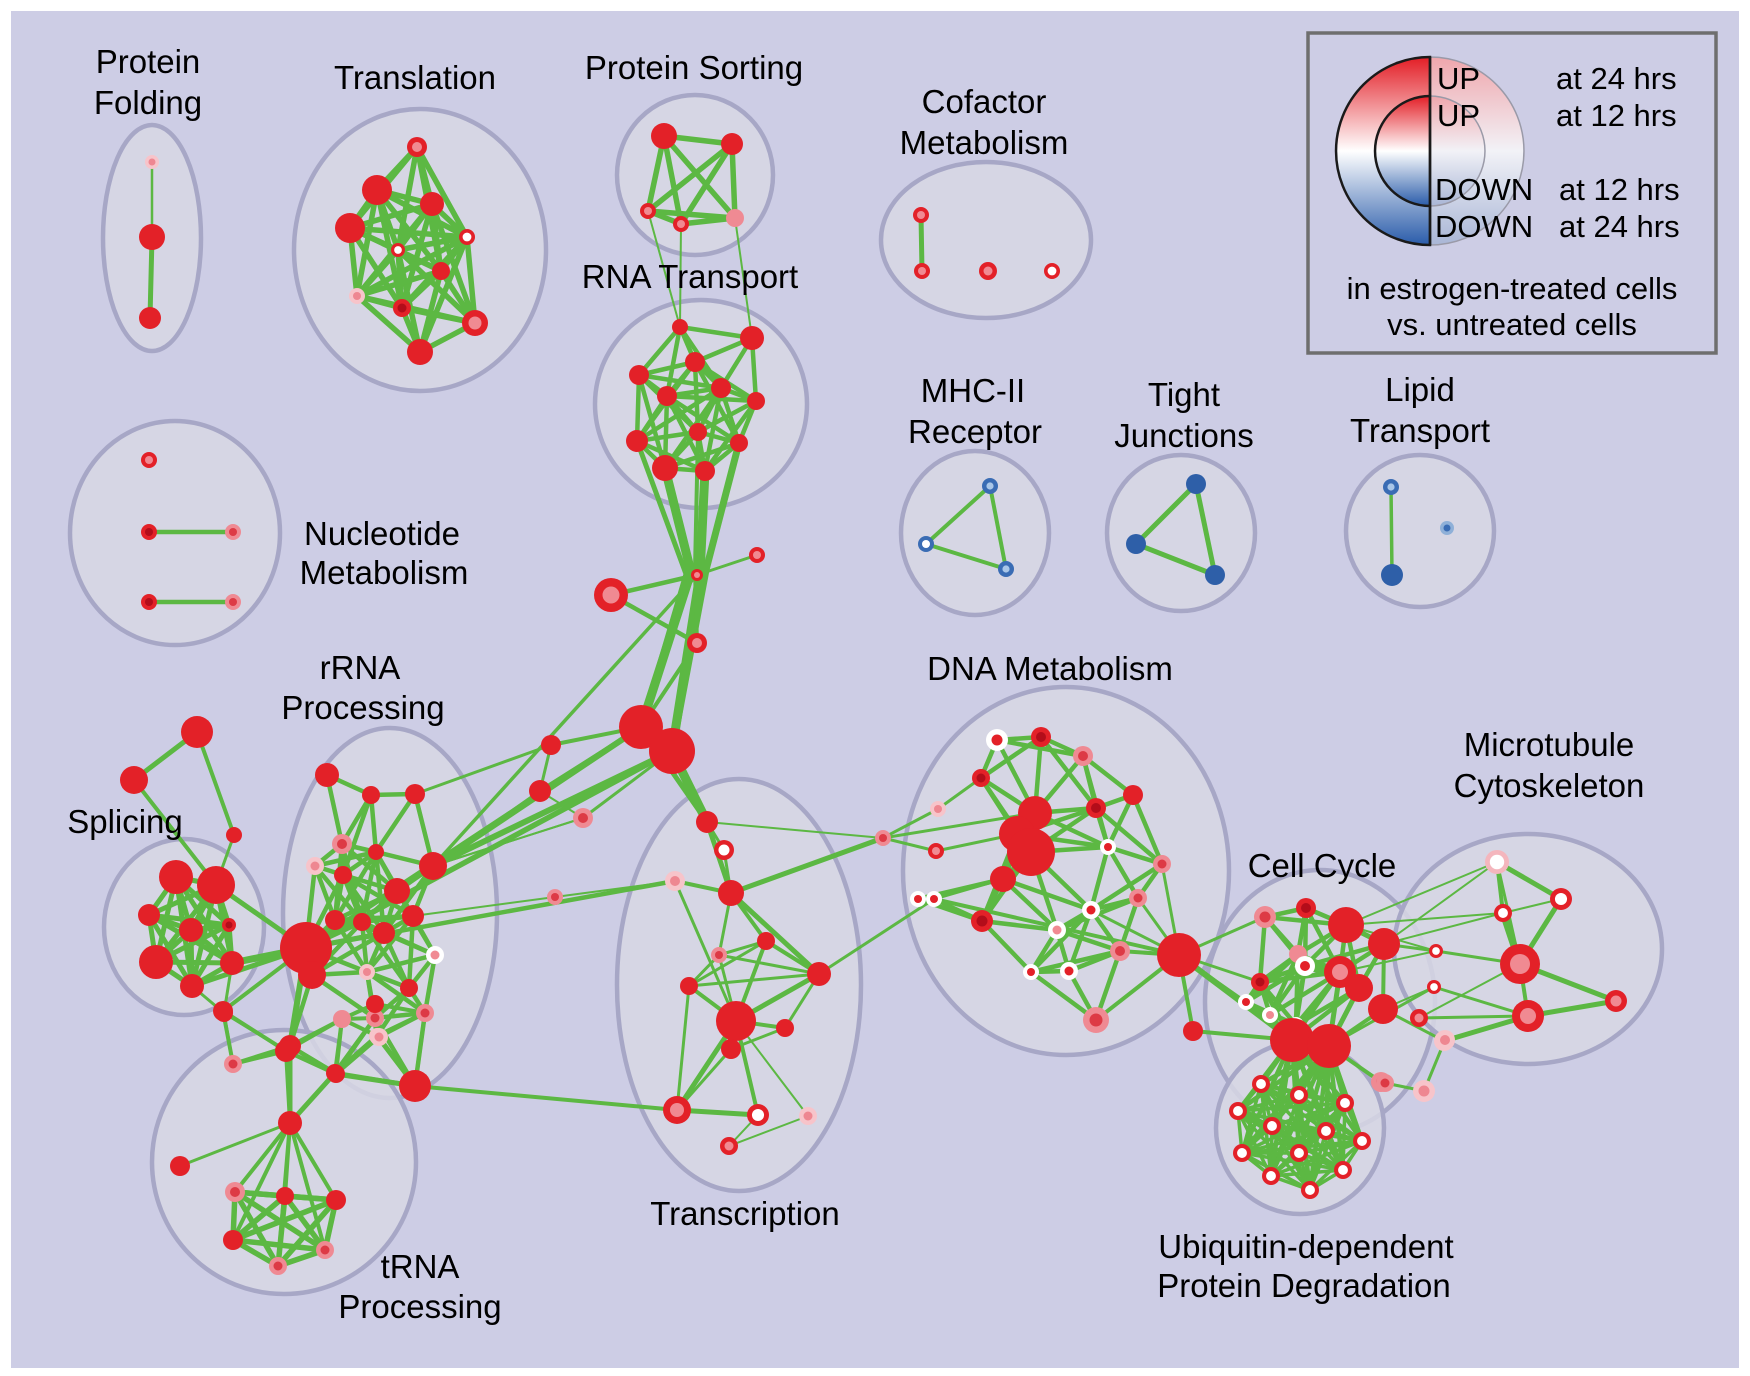 The height and width of the screenshot is (1376, 1750). What do you see at coordinates (382, 533) in the screenshot?
I see `svg-text: Nucleotide` at bounding box center [382, 533].